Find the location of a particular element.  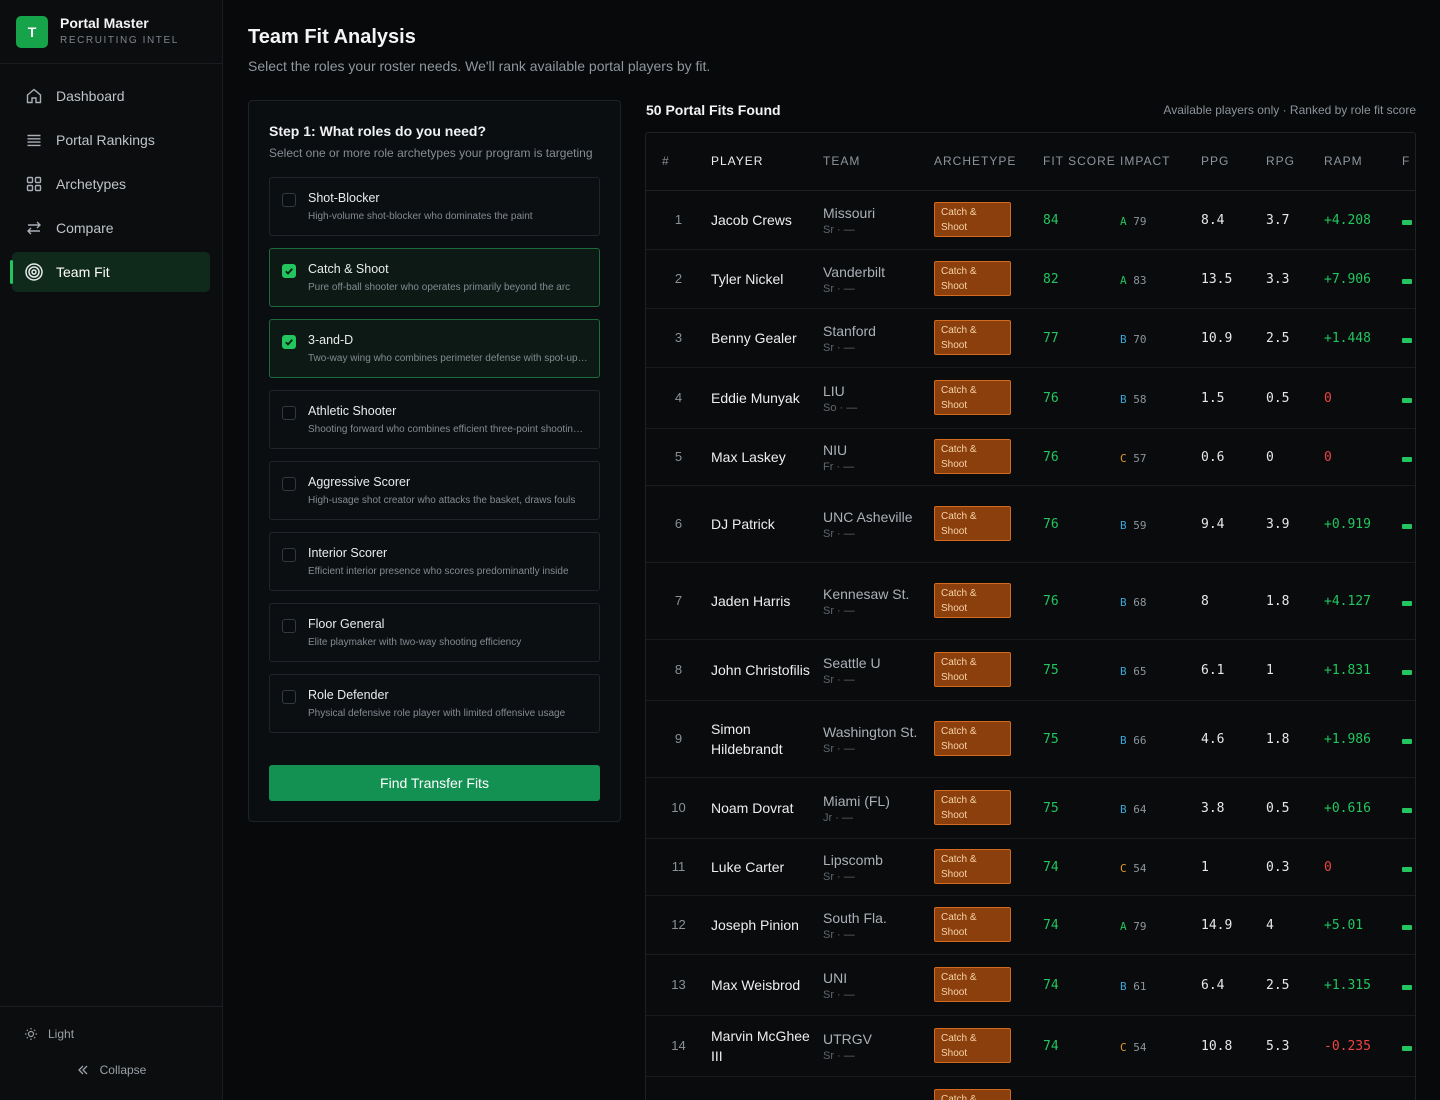

checkmark-icon is located at coordinates (289, 271).